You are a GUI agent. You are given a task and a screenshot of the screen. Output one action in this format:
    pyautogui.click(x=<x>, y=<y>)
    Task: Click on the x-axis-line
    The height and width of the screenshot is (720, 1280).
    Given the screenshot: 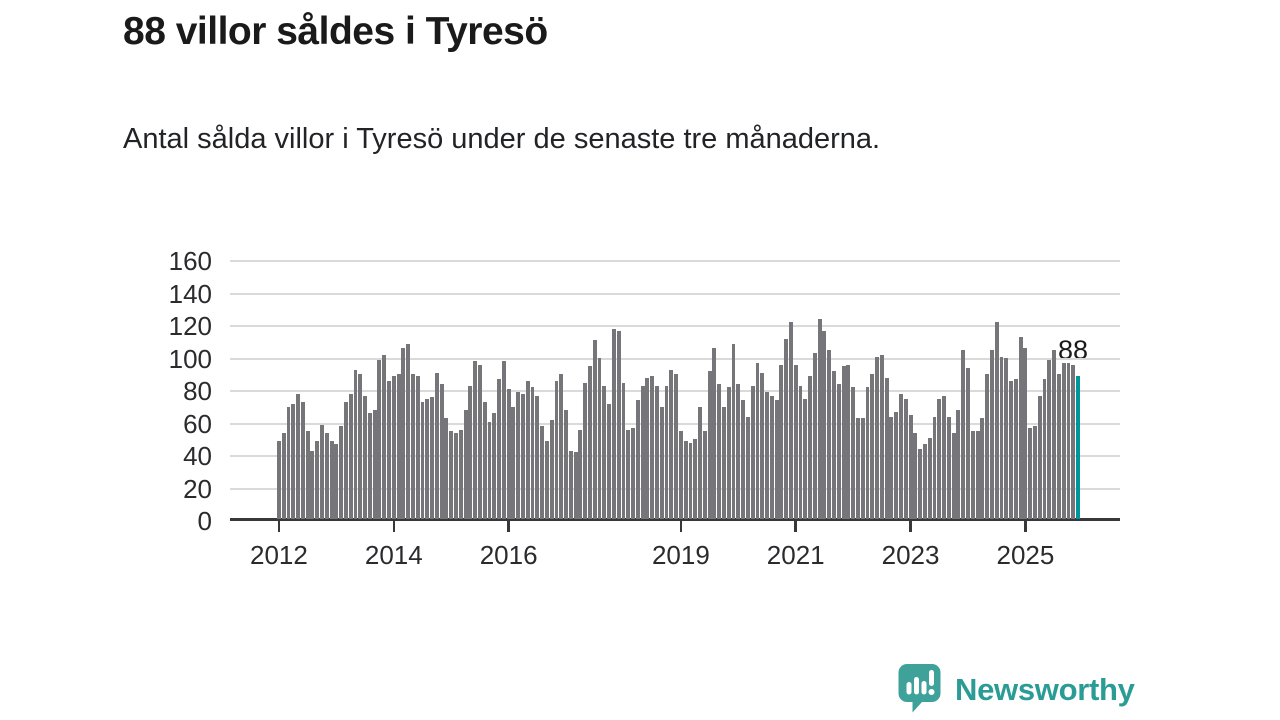 What is the action you would take?
    pyautogui.click(x=675, y=519)
    